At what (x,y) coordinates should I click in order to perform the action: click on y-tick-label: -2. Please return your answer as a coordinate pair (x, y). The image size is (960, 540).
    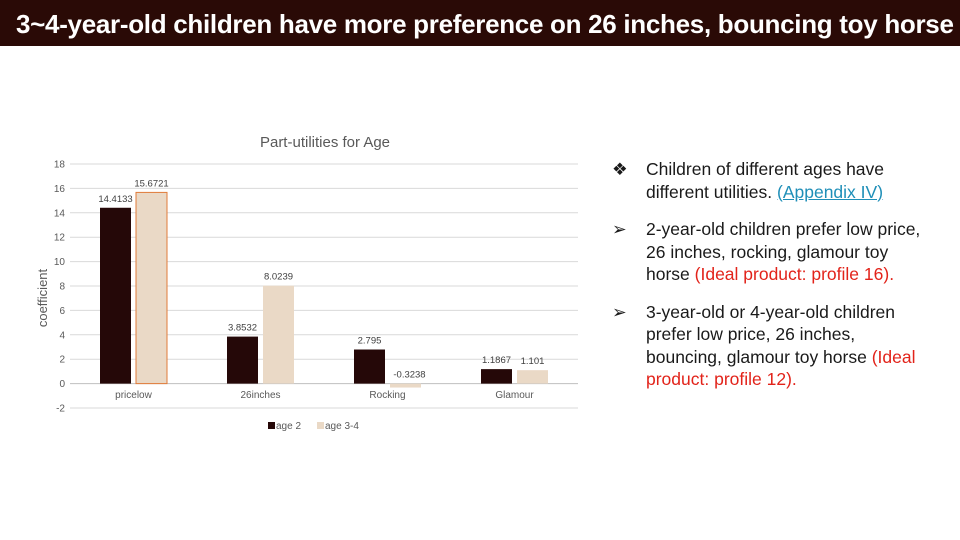
    Looking at the image, I should click on (60, 409).